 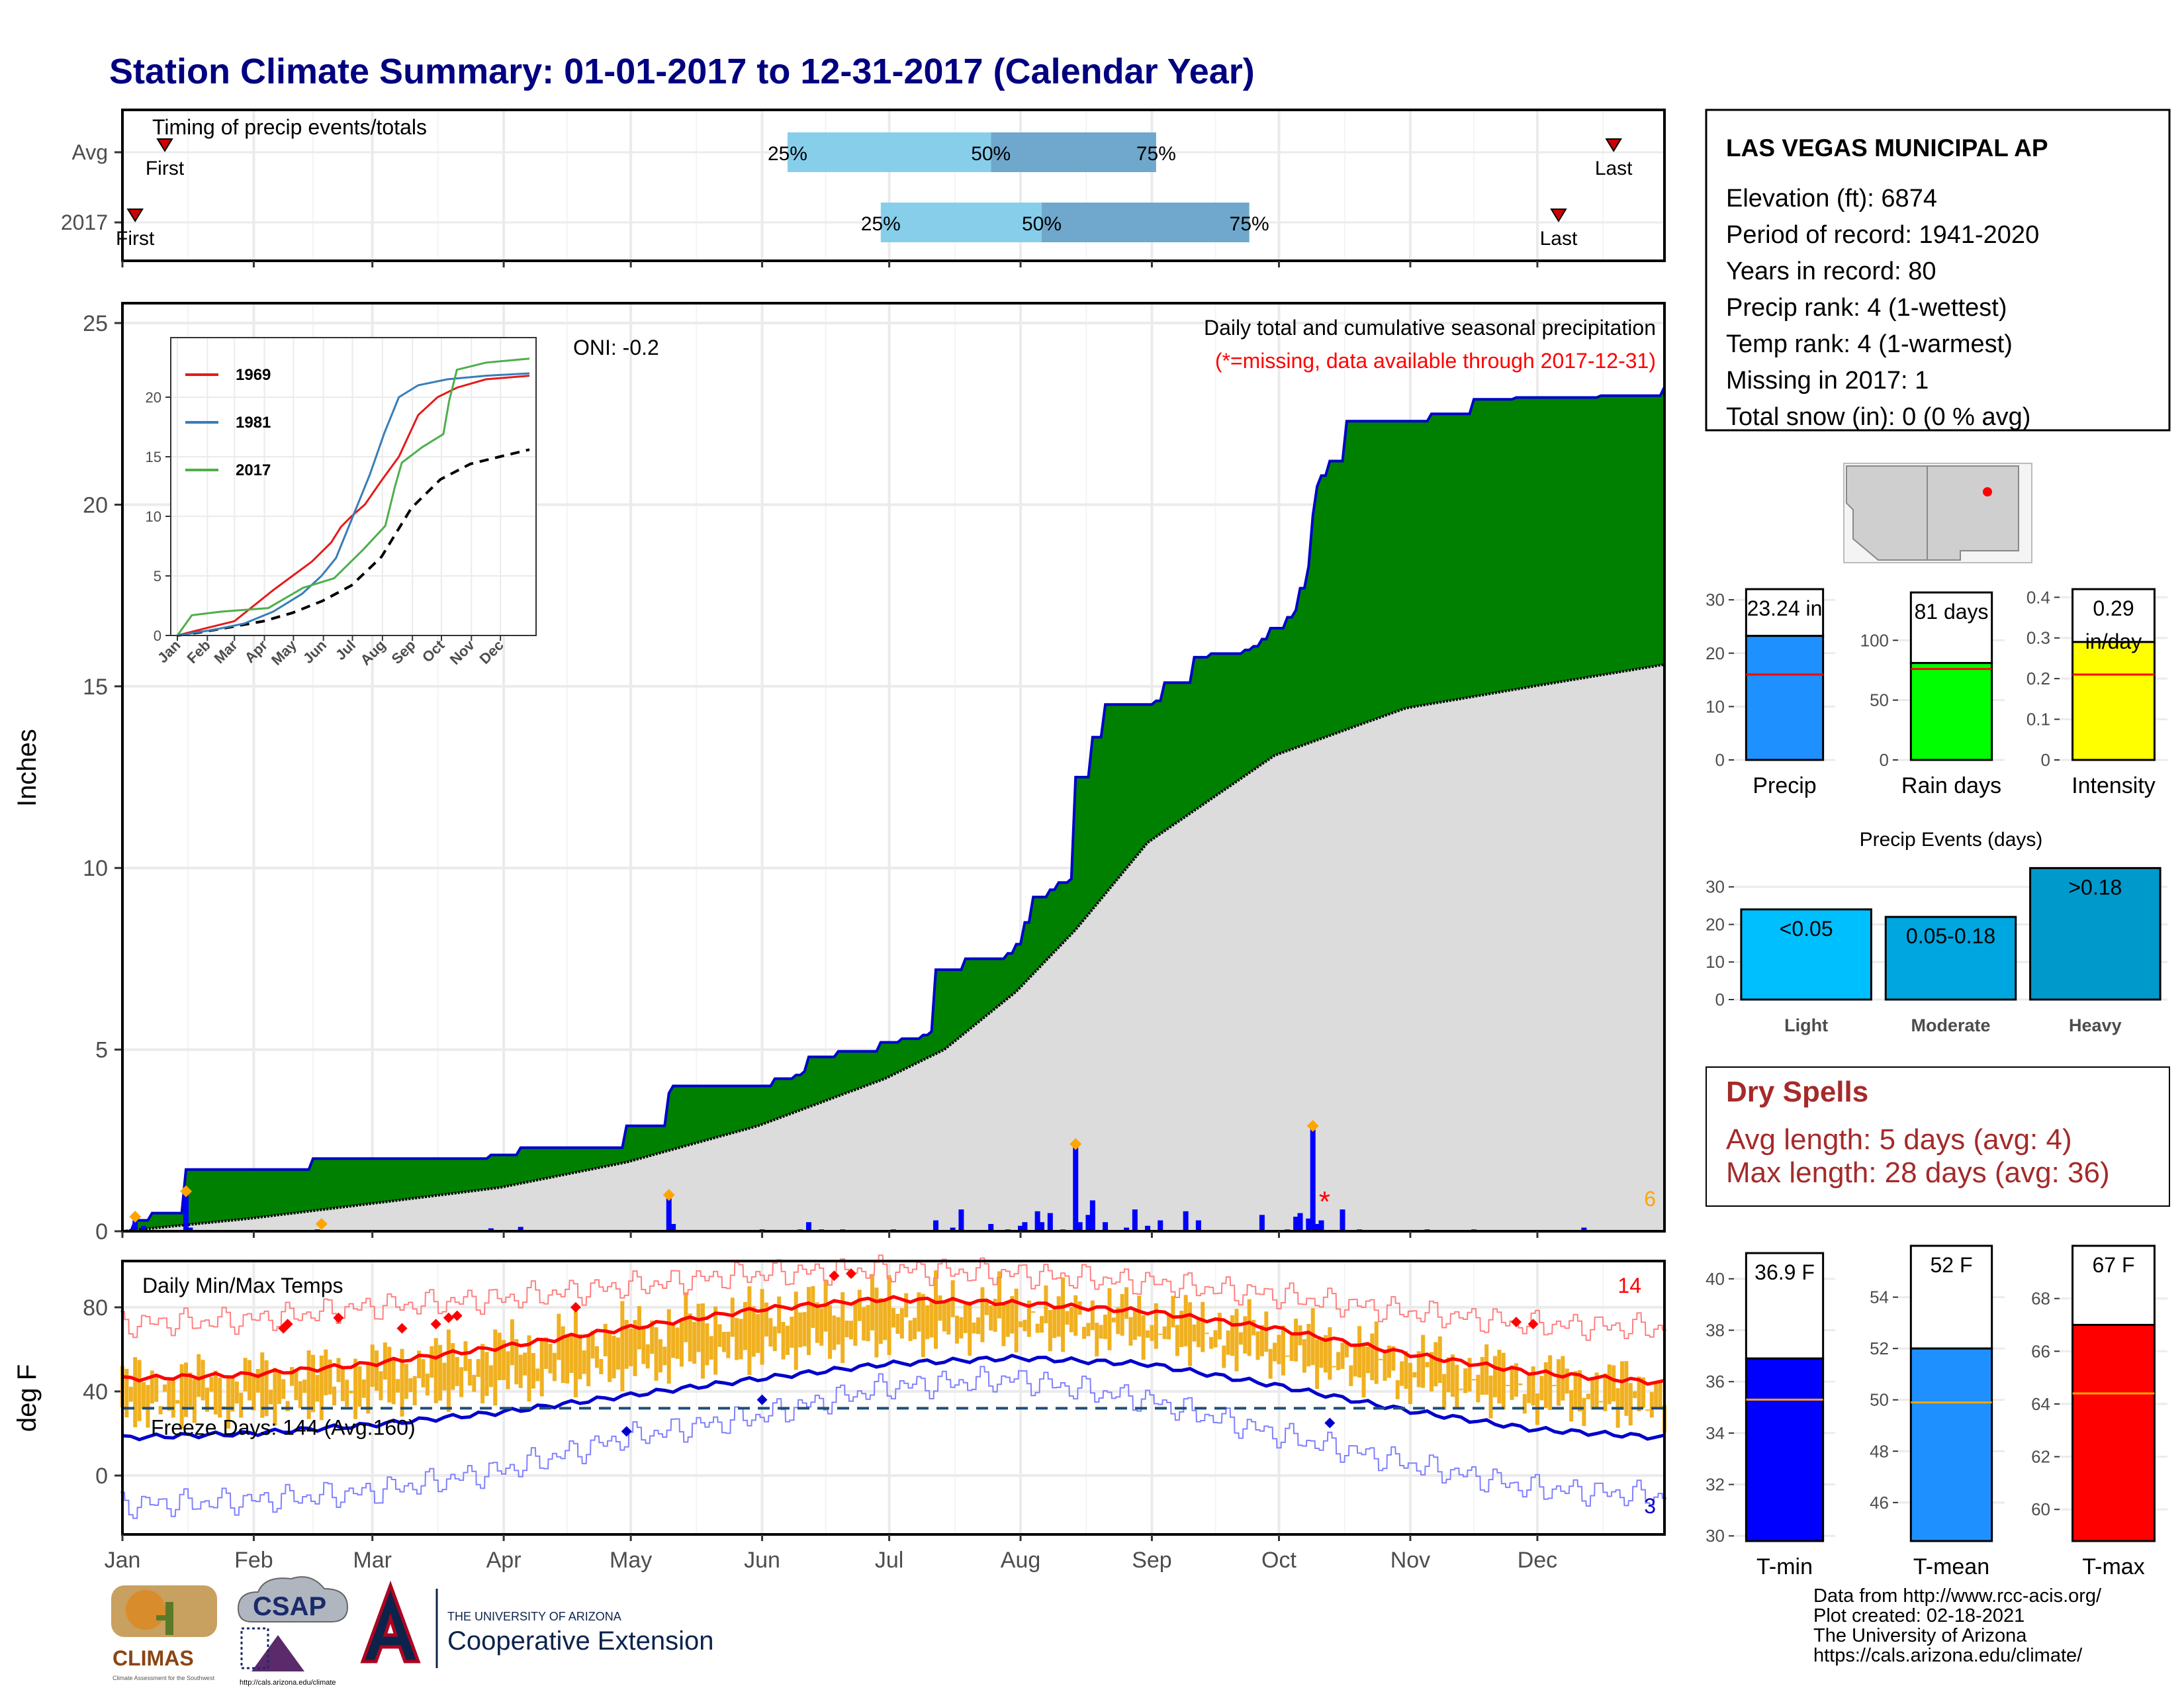 What do you see at coordinates (1951, 1025) in the screenshot?
I see `events-category-label: Moderate` at bounding box center [1951, 1025].